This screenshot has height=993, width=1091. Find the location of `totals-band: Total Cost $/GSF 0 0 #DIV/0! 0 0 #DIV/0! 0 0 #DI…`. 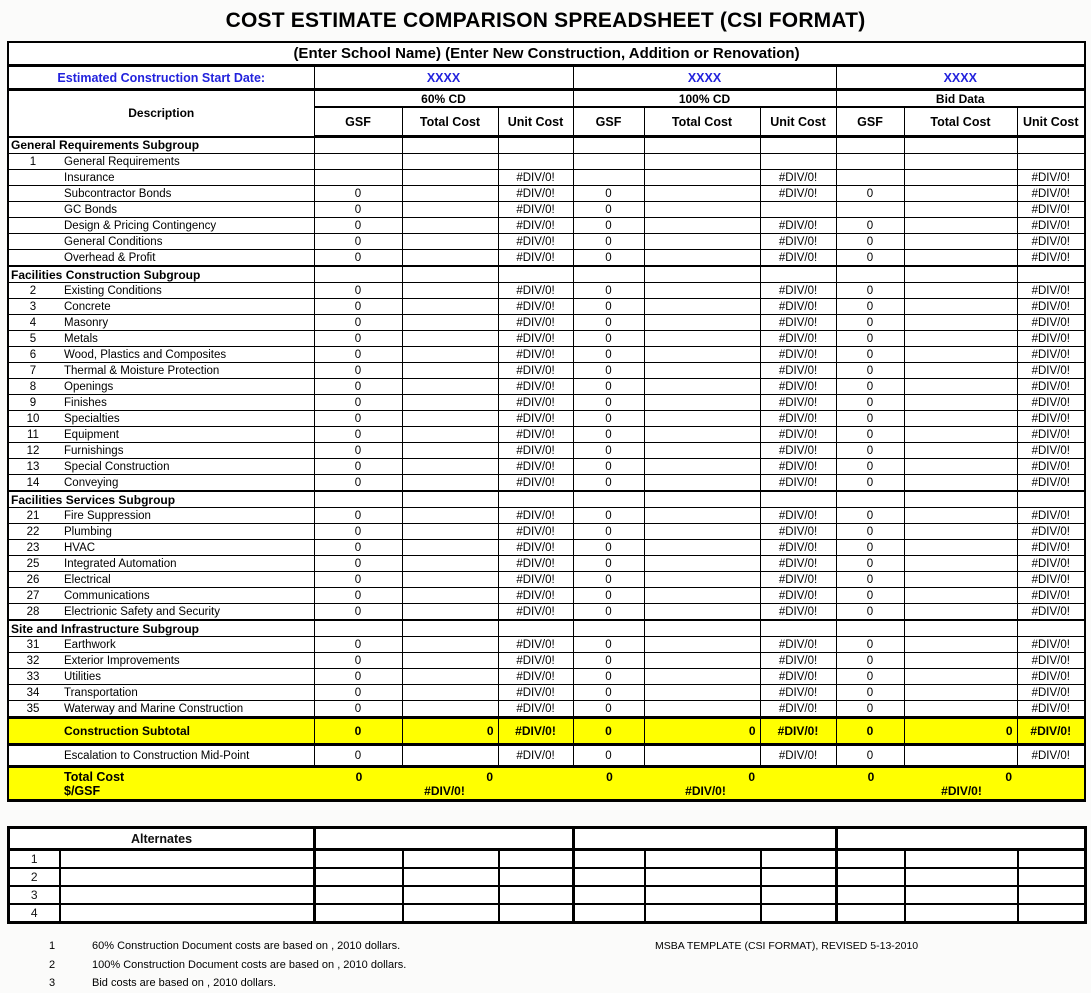

totals-band: Total Cost $/GSF 0 0 #DIV/0! 0 0 #DIV/0! 0 0 #DI… is located at coordinates (546, 784).